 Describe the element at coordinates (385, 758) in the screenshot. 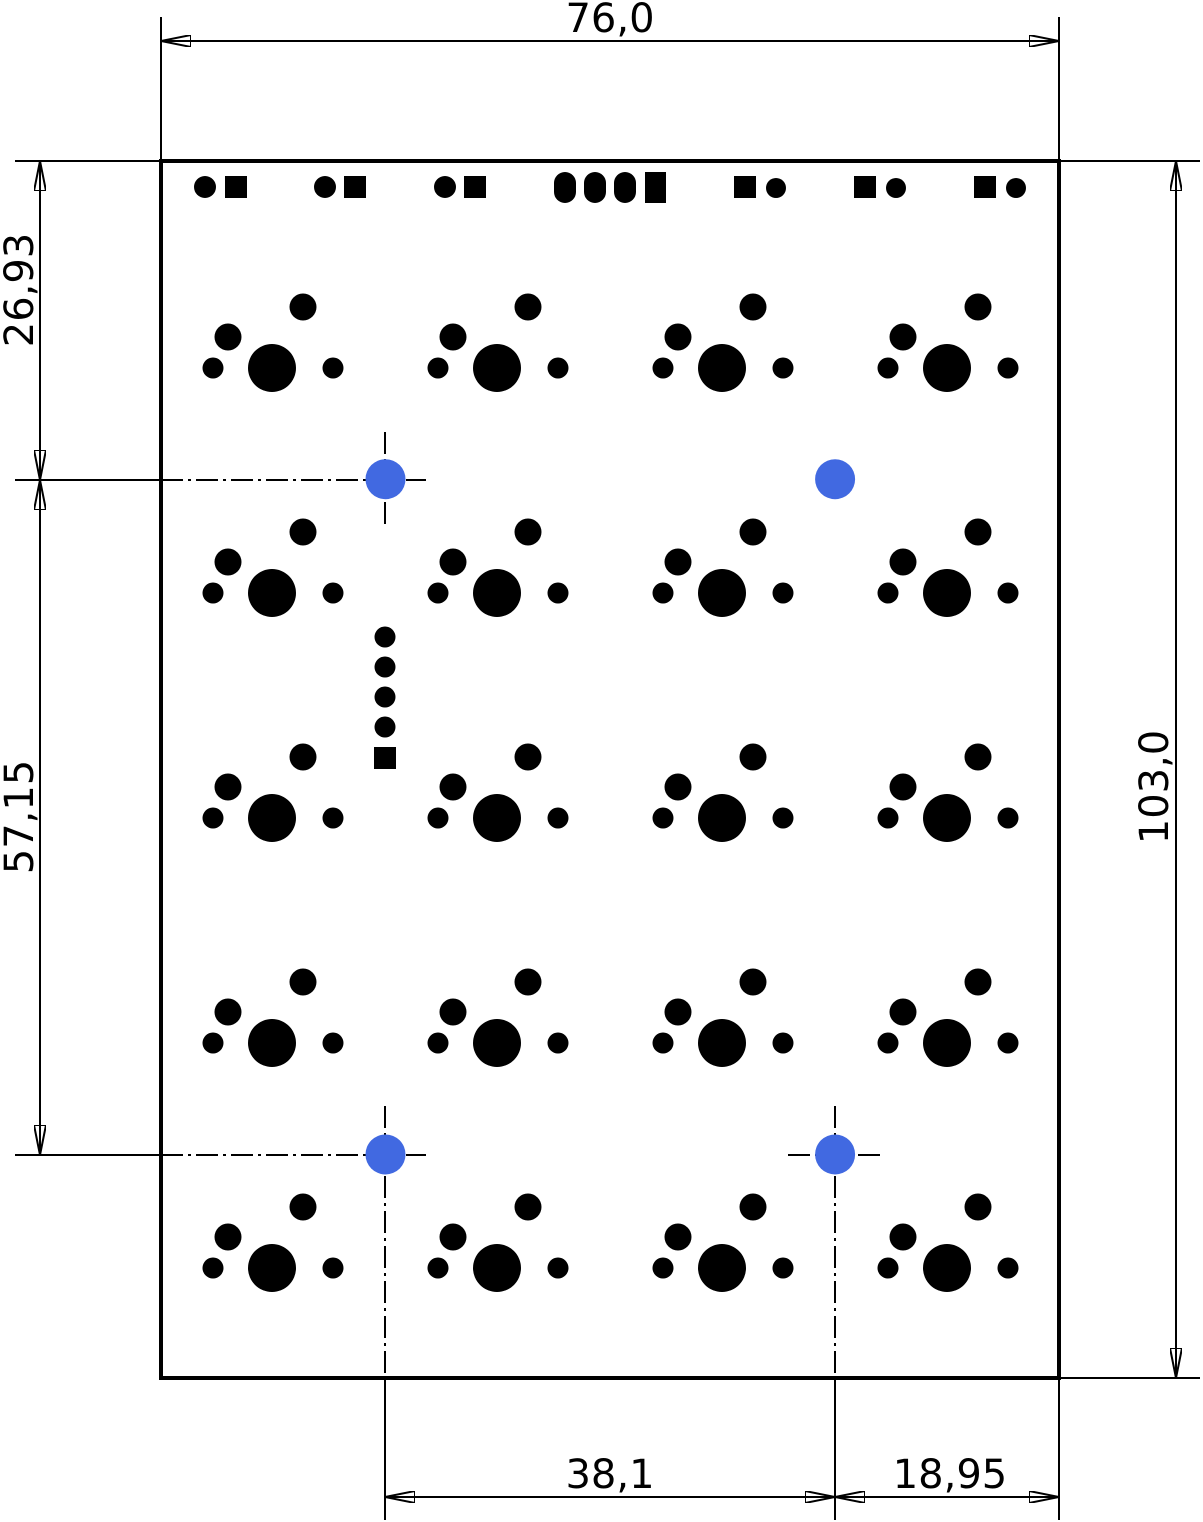

I see `header-pin-square` at that location.